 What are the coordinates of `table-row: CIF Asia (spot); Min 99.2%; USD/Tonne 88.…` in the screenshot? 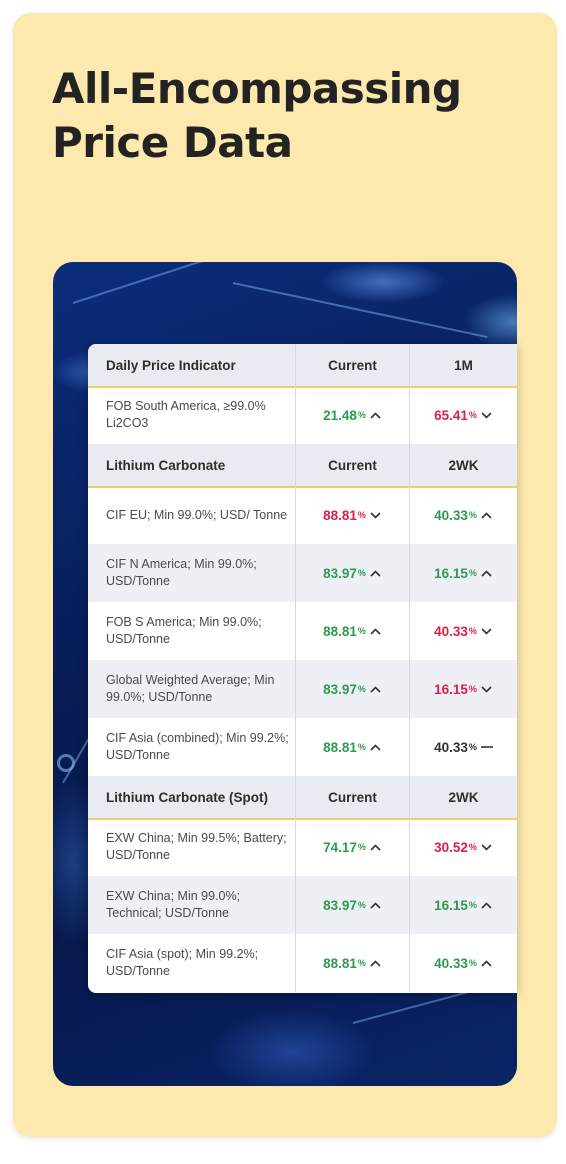 It's located at (302, 963).